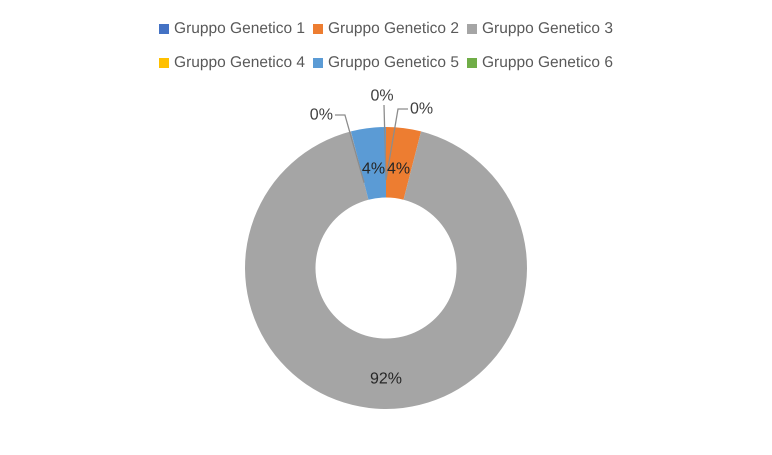  What do you see at coordinates (239, 29) in the screenshot?
I see `legend-label: Gruppo Genetico 1` at bounding box center [239, 29].